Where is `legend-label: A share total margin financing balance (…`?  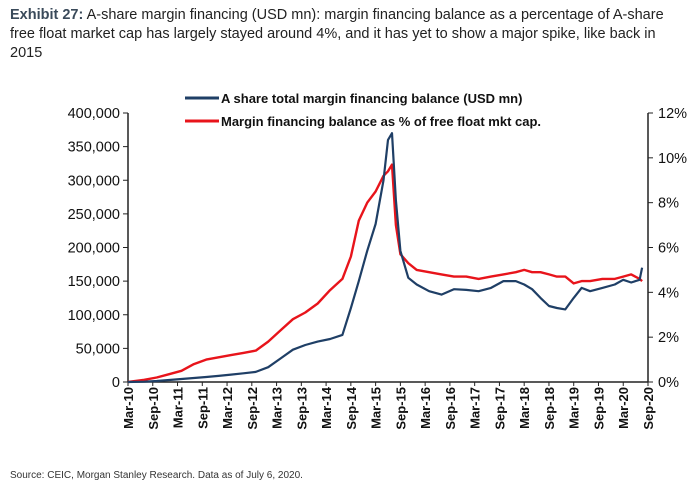 legend-label: A share total margin financing balance (… is located at coordinates (371, 98).